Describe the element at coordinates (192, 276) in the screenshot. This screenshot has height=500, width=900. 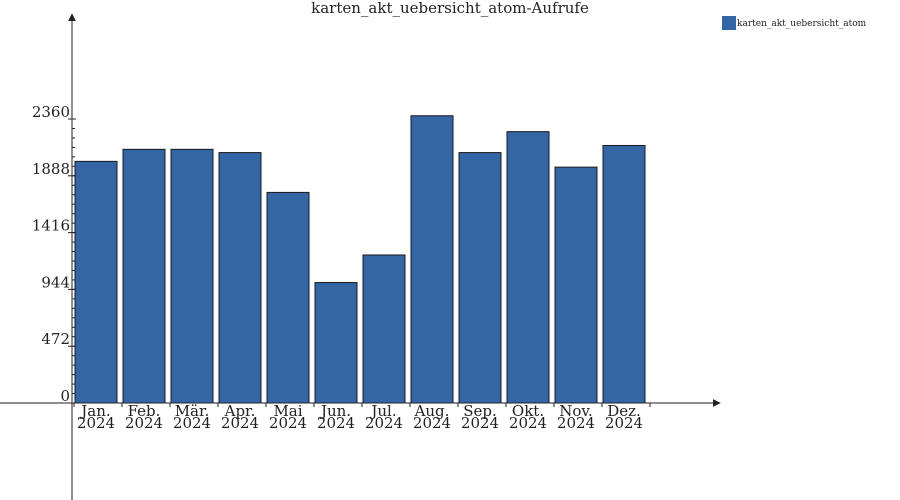
I see `bar-mär` at that location.